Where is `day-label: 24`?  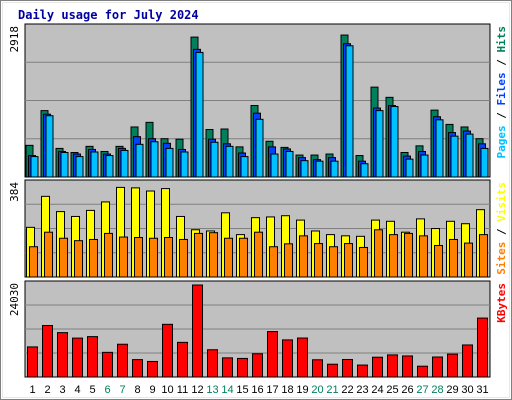 day-label: 24 is located at coordinates (377, 390).